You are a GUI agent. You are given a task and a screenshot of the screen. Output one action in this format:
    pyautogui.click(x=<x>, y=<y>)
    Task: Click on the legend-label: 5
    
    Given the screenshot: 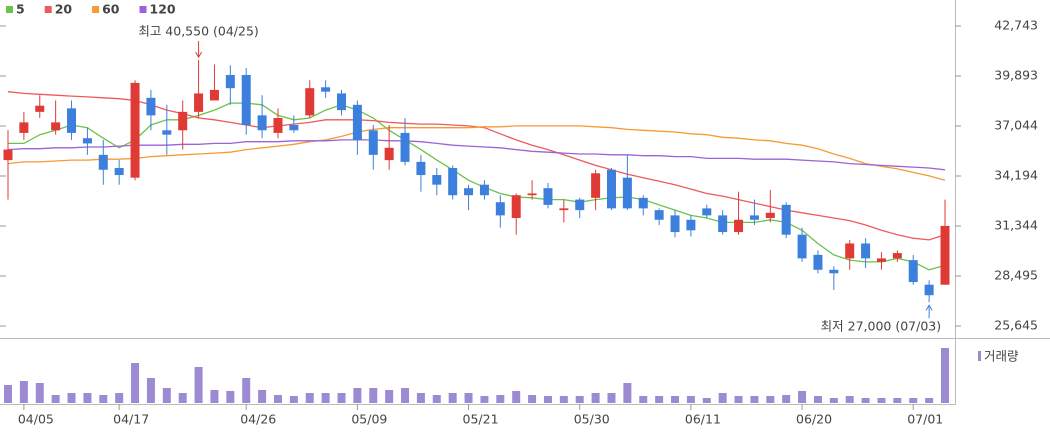 What is the action you would take?
    pyautogui.click(x=20, y=9)
    